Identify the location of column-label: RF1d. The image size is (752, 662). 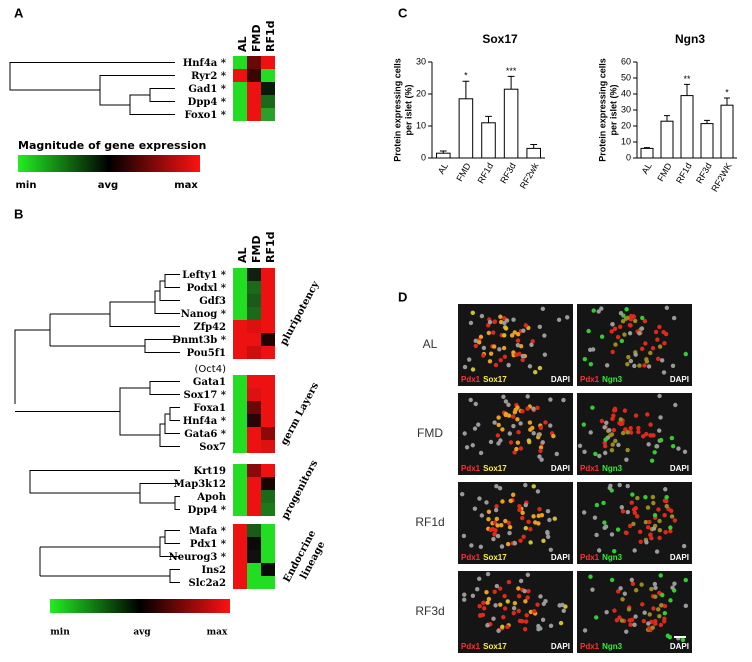
(270, 36).